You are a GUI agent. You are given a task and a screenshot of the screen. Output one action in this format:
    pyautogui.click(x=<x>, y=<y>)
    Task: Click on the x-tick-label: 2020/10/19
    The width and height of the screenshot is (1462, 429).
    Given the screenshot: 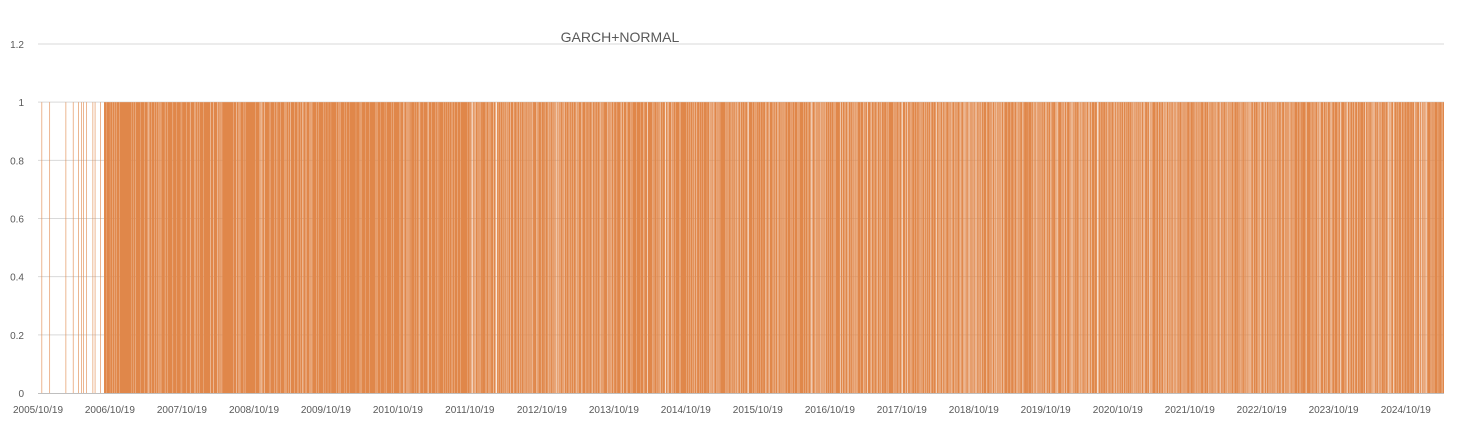 What is the action you would take?
    pyautogui.click(x=1118, y=410)
    